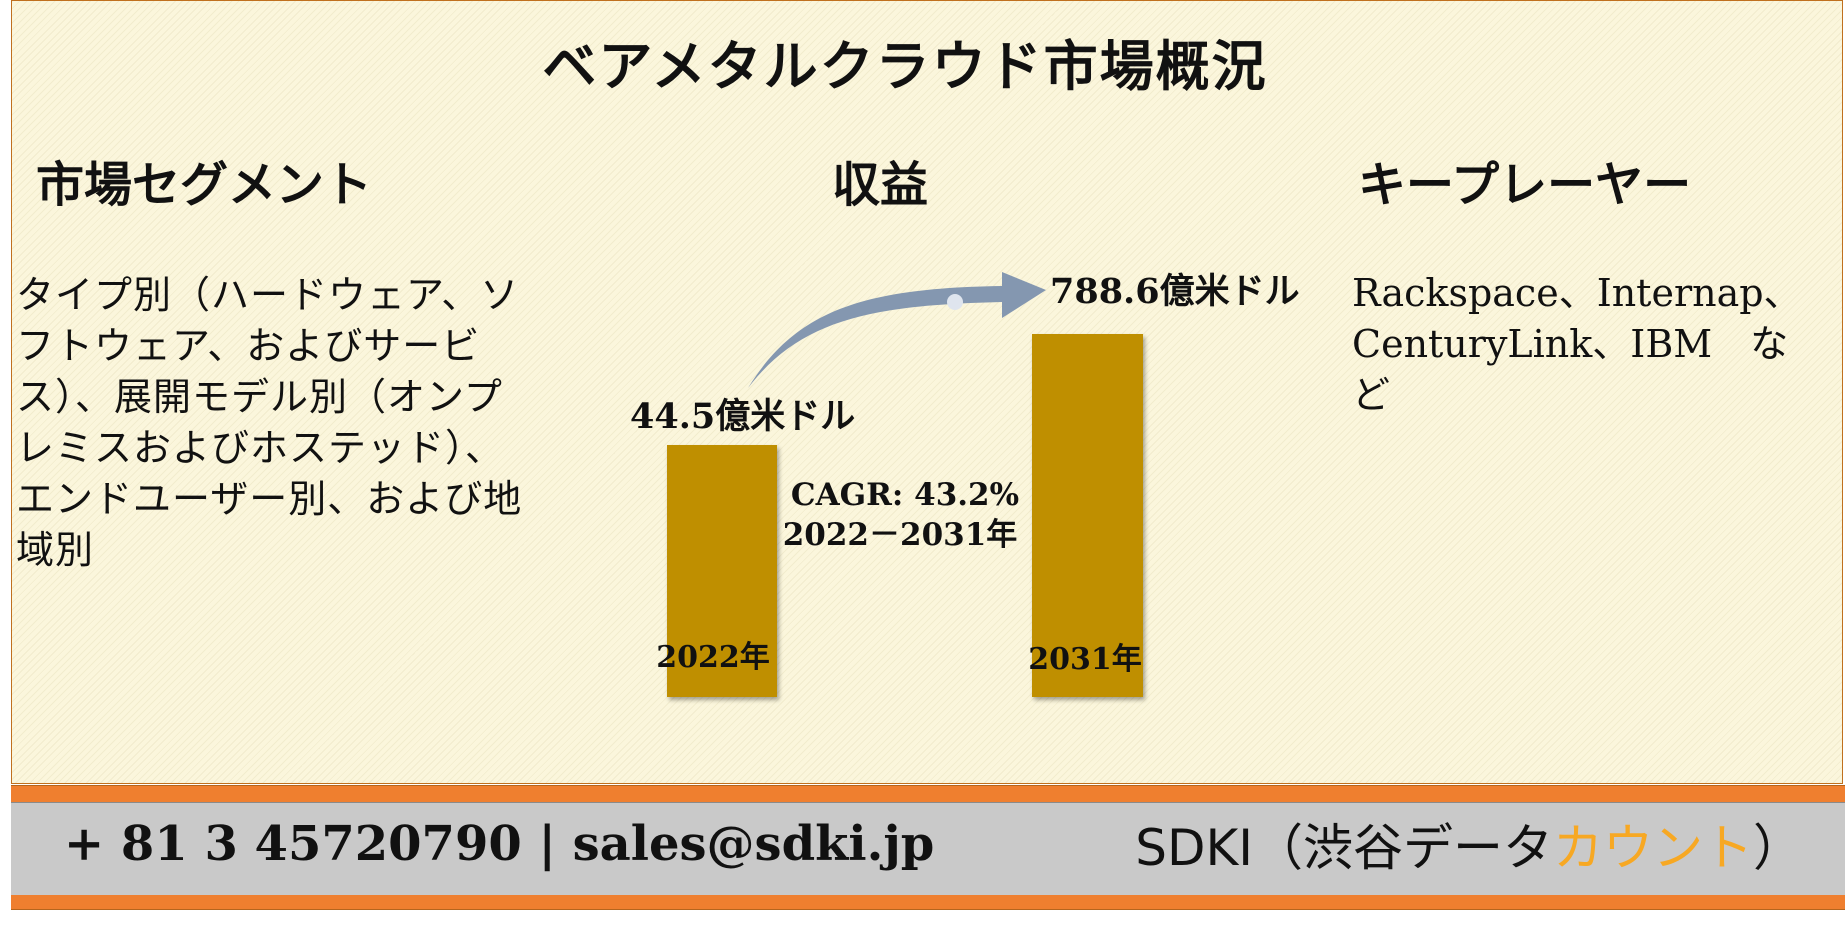 The image size is (1845, 926). What do you see at coordinates (928, 793) in the screenshot?
I see `footer-top-band` at bounding box center [928, 793].